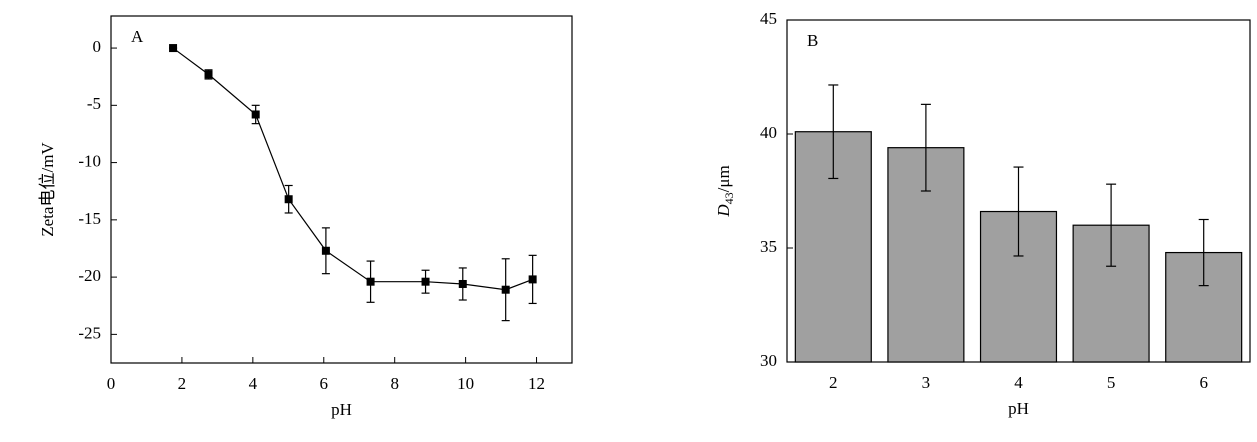 The image size is (1257, 442). What do you see at coordinates (394, 383) in the screenshot?
I see `x-tick-label: 8` at bounding box center [394, 383].